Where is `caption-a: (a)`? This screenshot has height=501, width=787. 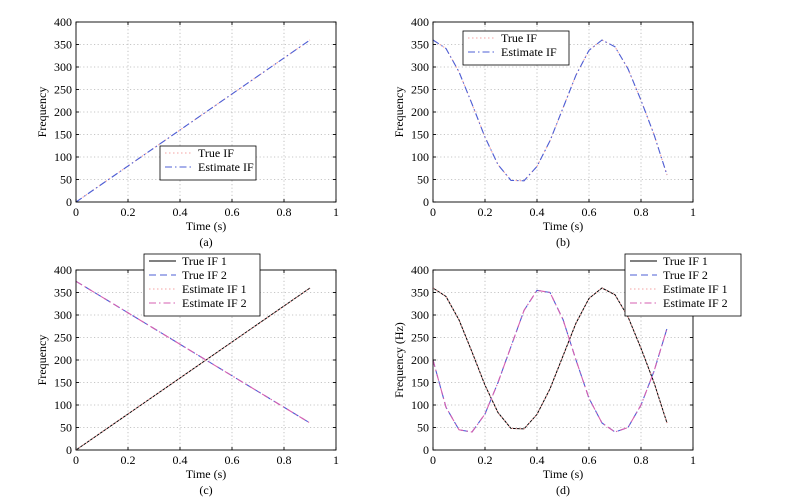
caption-a: (a) is located at coordinates (205, 242).